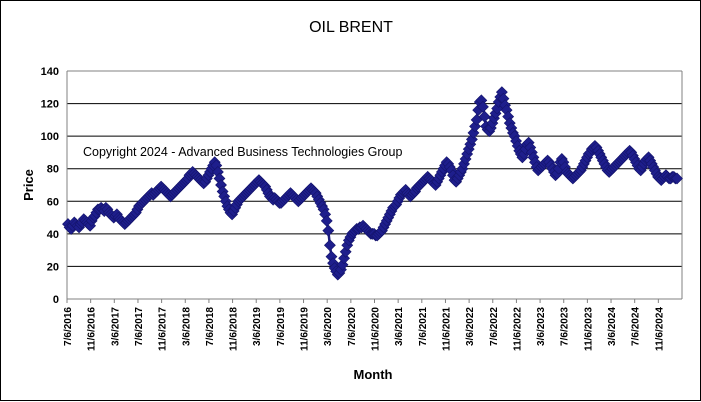 The height and width of the screenshot is (402, 701). I want to click on x-tick-label: 7/6/2020, so click(352, 326).